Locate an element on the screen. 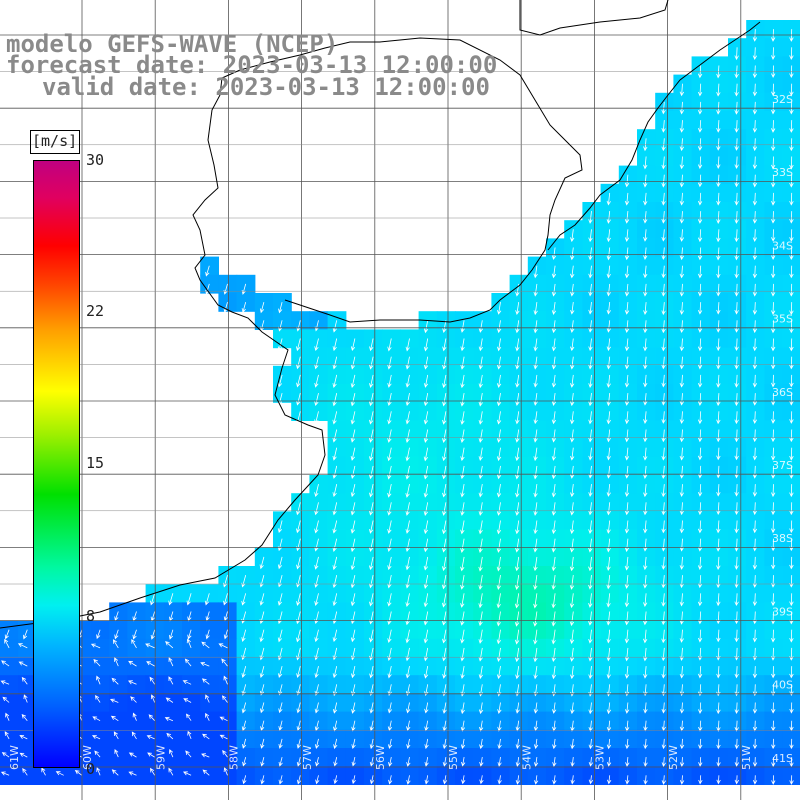 The height and width of the screenshot is (800, 800). latitude-label: 38S is located at coordinates (782, 538).